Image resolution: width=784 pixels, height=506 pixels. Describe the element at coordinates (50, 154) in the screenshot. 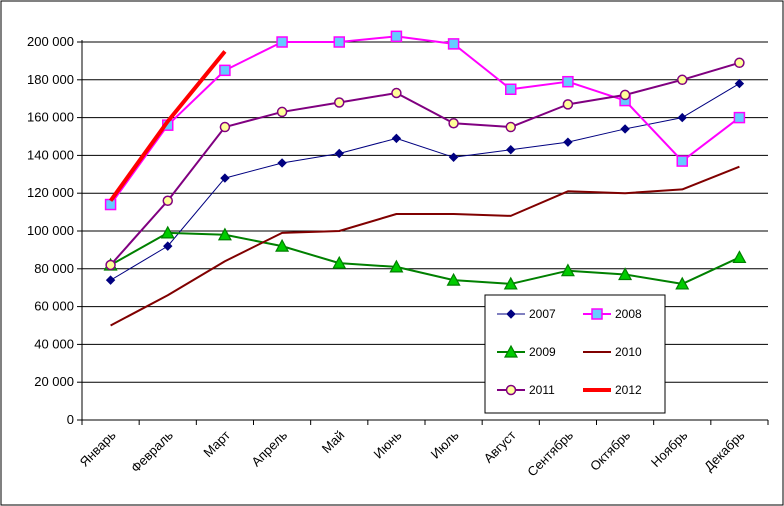

I see `y-tick-label: 140 000` at that location.